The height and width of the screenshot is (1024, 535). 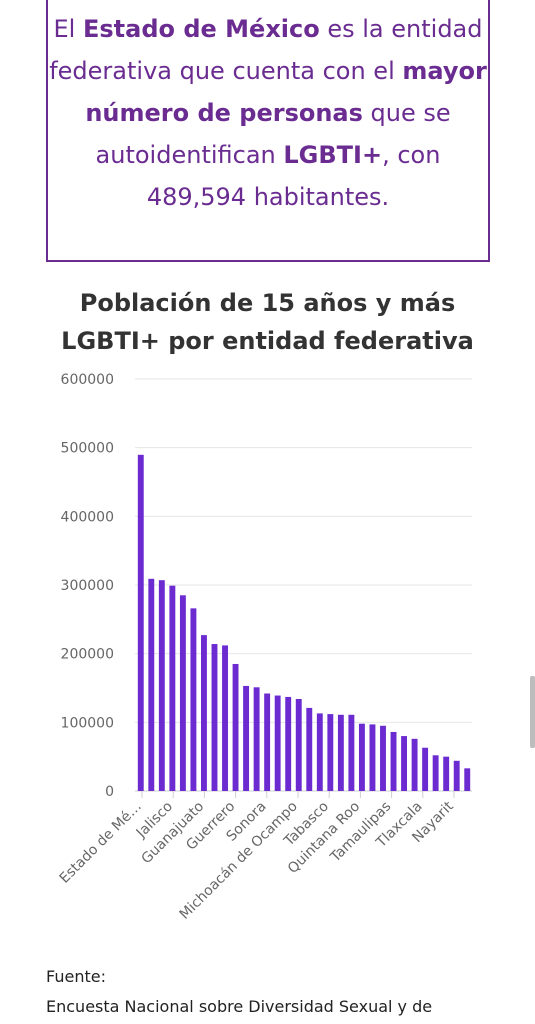 I want to click on callout-bold-state: Estado de México, so click(x=201, y=29).